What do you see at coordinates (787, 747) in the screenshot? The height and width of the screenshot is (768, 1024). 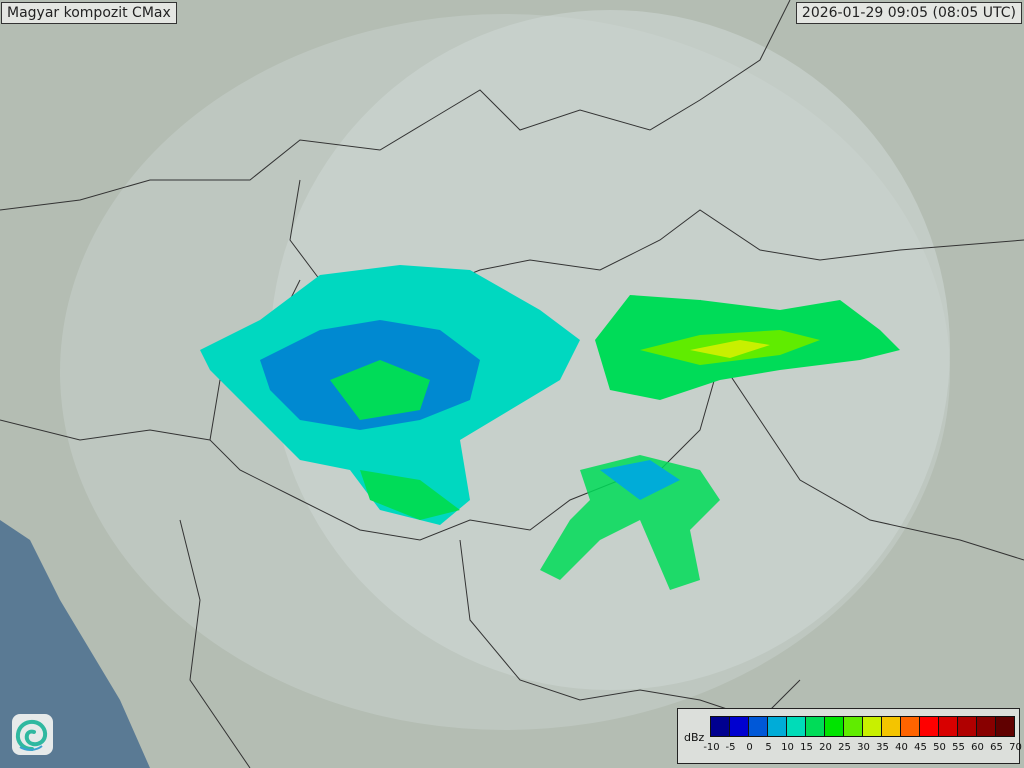 I see `legend-tick-label: 10` at bounding box center [787, 747].